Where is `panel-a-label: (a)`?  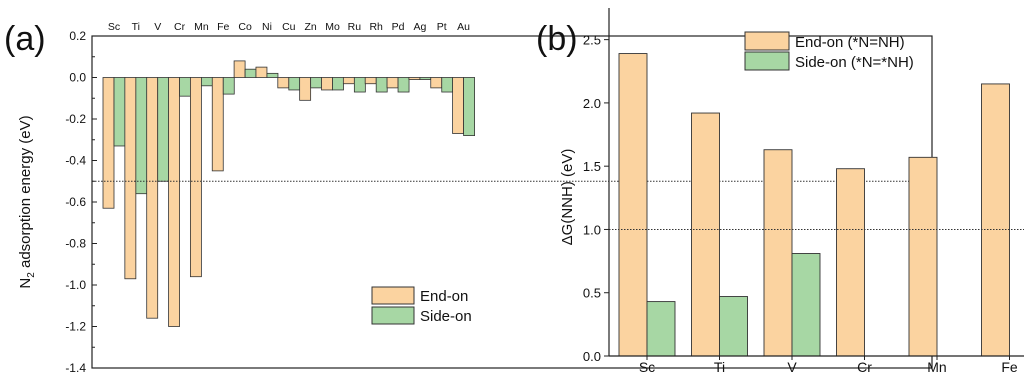 panel-a-label: (a) is located at coordinates (25, 39).